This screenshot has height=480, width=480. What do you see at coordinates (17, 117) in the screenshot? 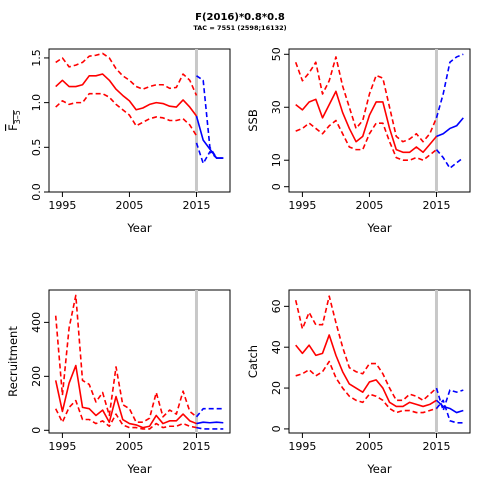
I see `y-axis-label-subscript: 3–5` at bounding box center [17, 117].